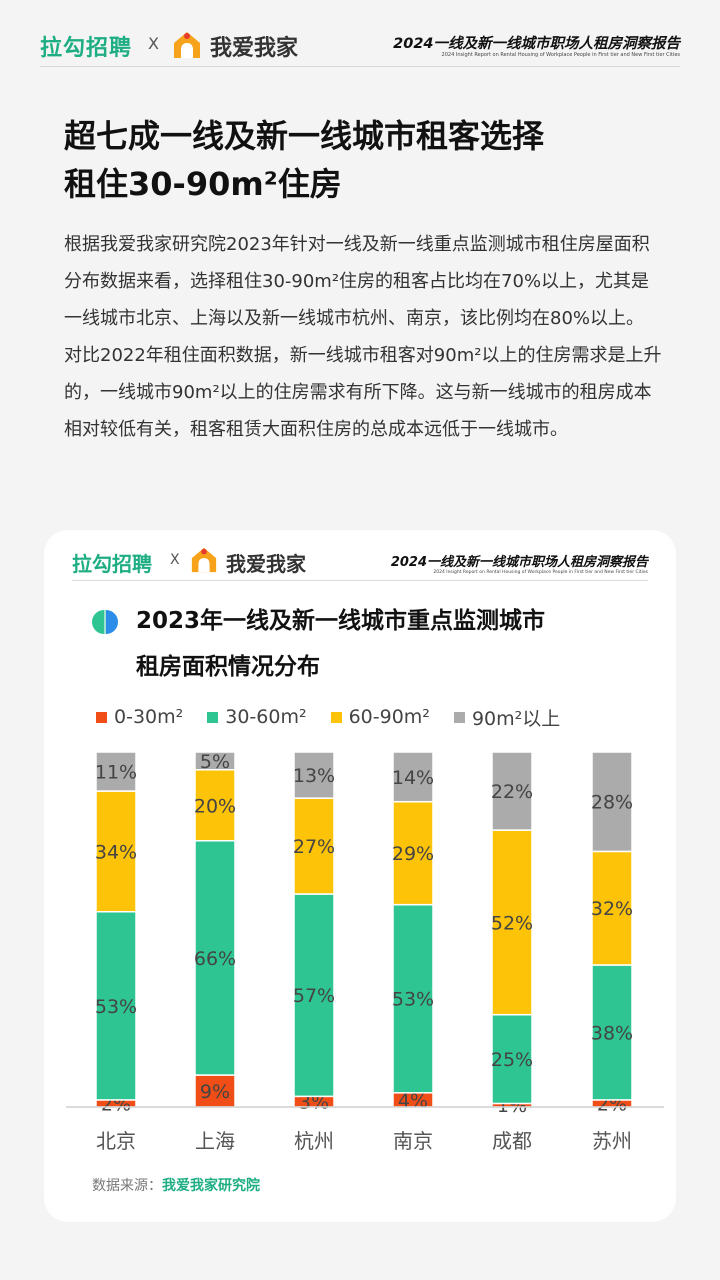  I want to click on card-brand-separator: X, so click(175, 560).